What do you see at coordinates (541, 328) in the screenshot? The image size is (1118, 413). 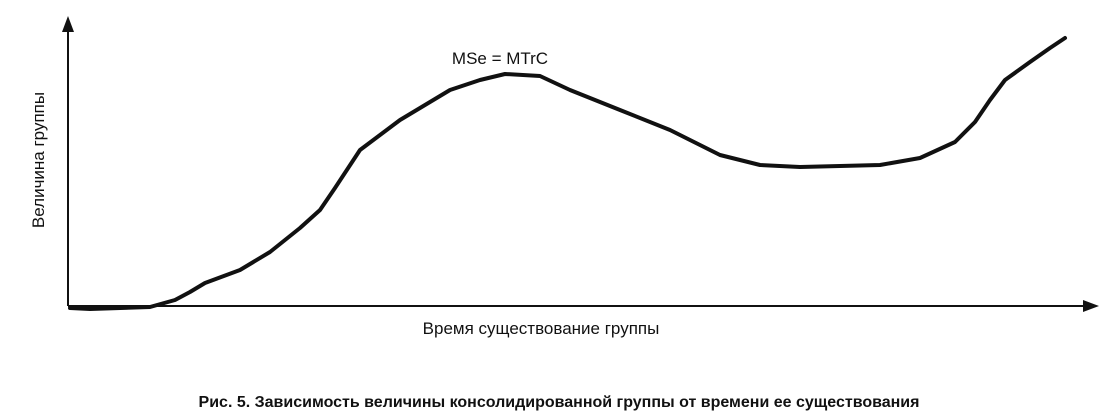 I see `x-axis-label: Время существование группы` at bounding box center [541, 328].